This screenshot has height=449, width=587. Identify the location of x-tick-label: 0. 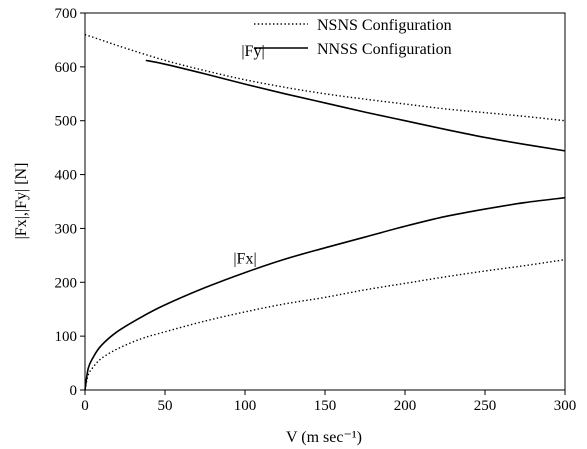
(85, 406).